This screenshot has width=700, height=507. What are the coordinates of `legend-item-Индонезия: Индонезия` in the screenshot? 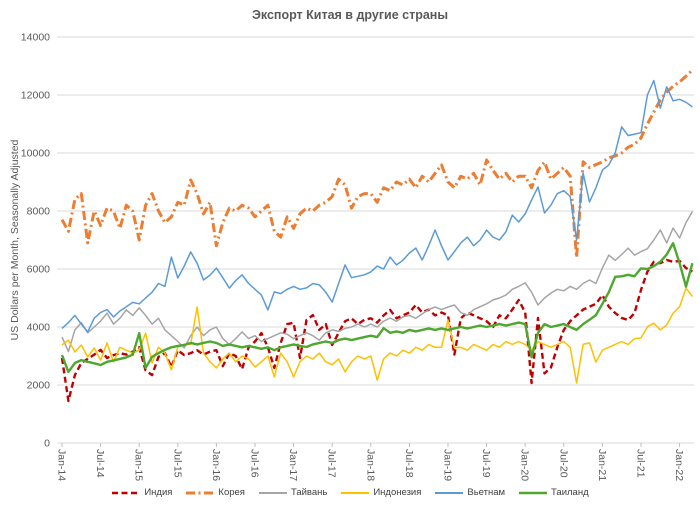 It's located at (380, 492).